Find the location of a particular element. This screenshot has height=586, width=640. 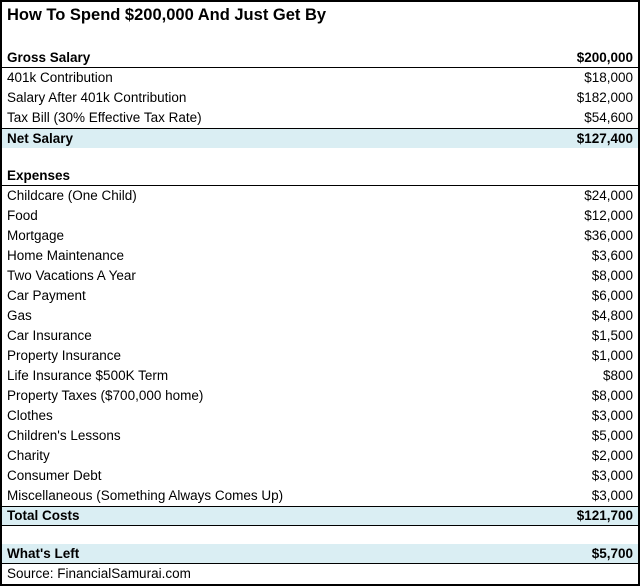

row-value: $121,700 is located at coordinates (604, 516).